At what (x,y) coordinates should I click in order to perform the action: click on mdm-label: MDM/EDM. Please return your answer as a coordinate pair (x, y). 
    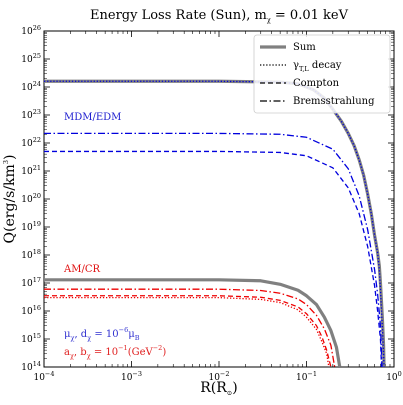
    Looking at the image, I should click on (92, 117).